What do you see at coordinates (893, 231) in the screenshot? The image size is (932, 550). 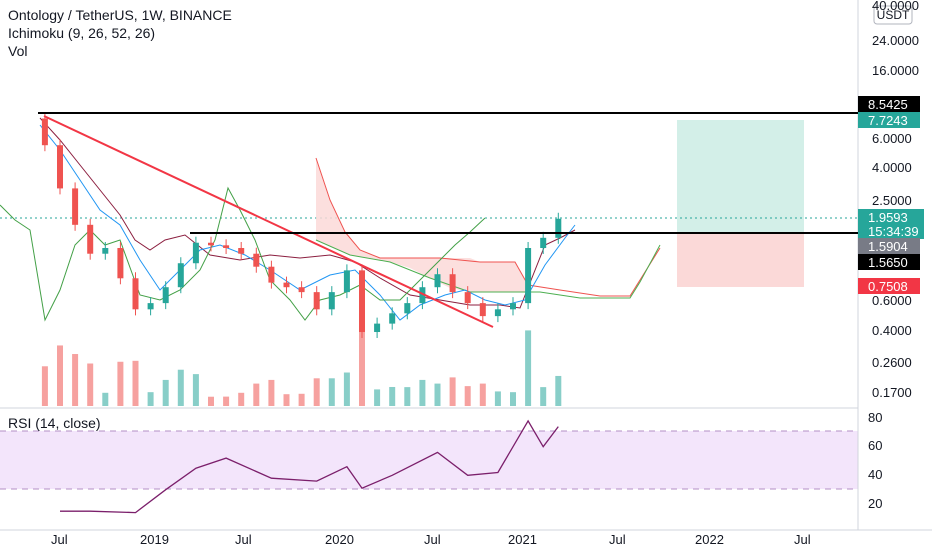 I see `bar-countdown: 15:34:39` at bounding box center [893, 231].